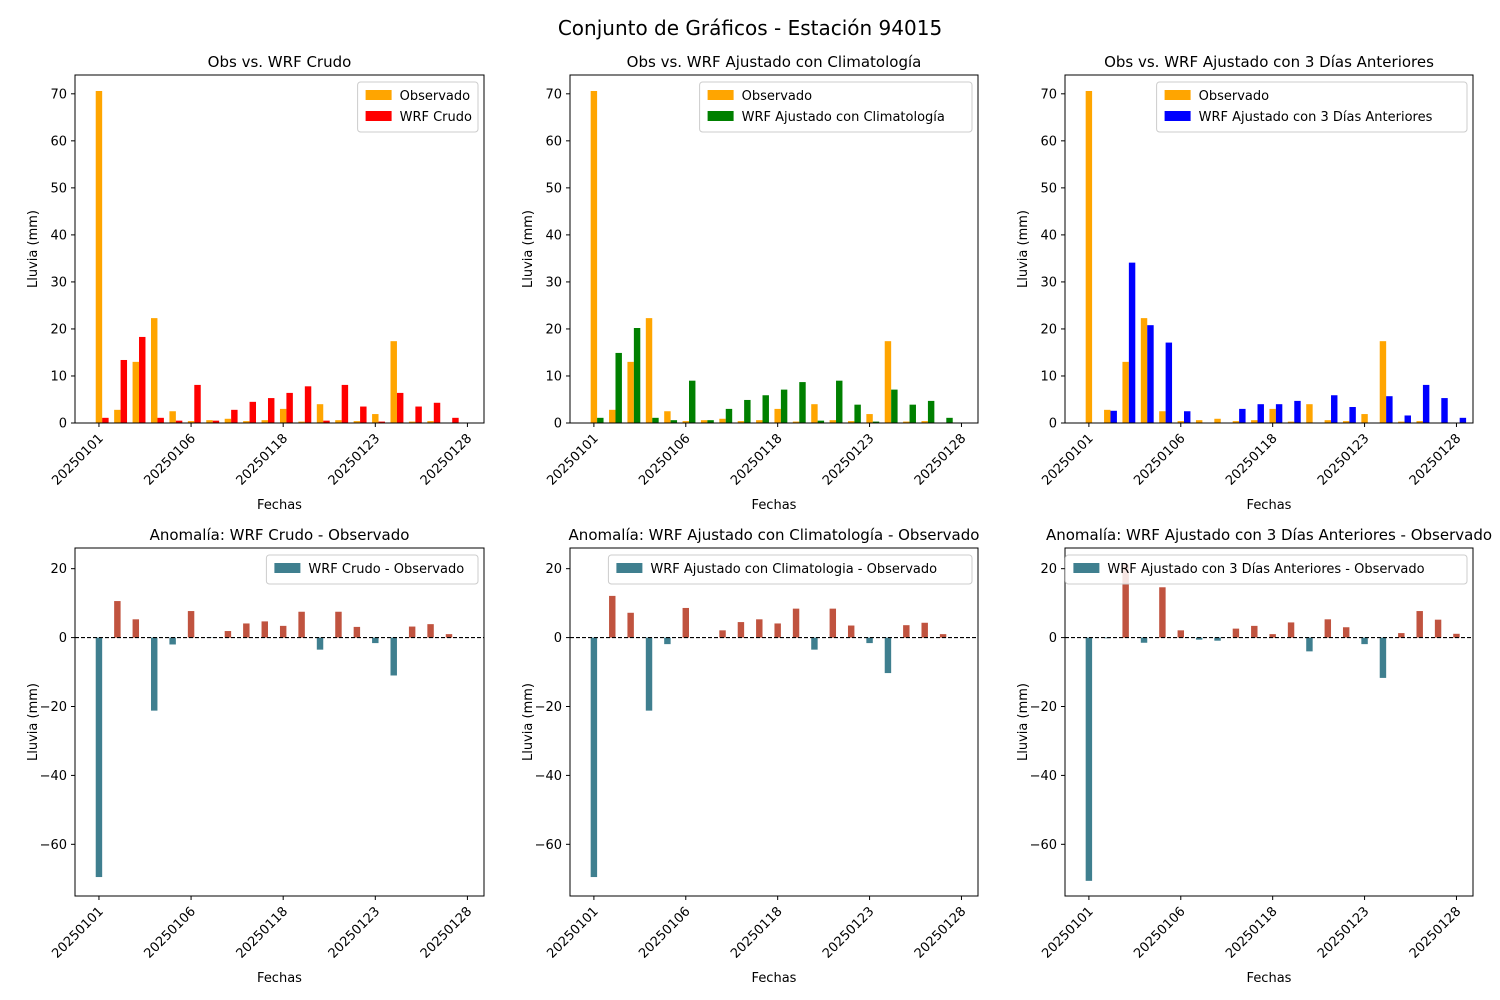 The height and width of the screenshot is (1000, 1500). Describe the element at coordinates (774, 62) in the screenshot. I see `chart-title: Obs vs. WRF Ajustado con Climatología` at that location.